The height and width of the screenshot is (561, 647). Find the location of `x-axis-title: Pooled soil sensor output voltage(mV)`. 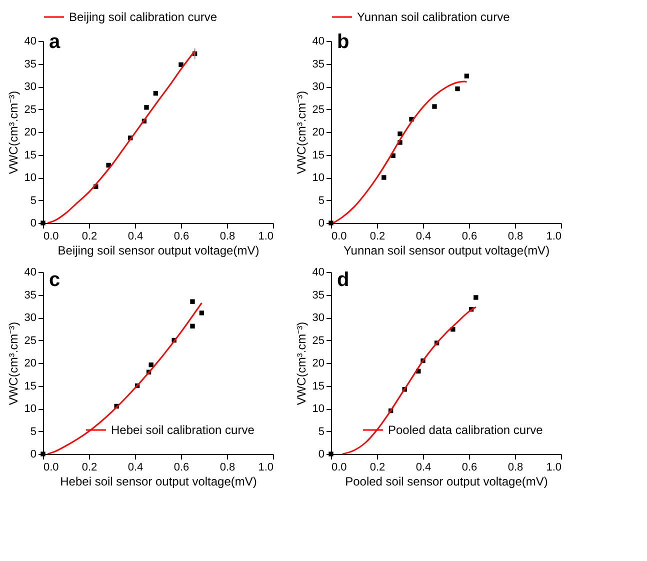

x-axis-title: Pooled soil sensor output voltage(mV) is located at coordinates (446, 481).